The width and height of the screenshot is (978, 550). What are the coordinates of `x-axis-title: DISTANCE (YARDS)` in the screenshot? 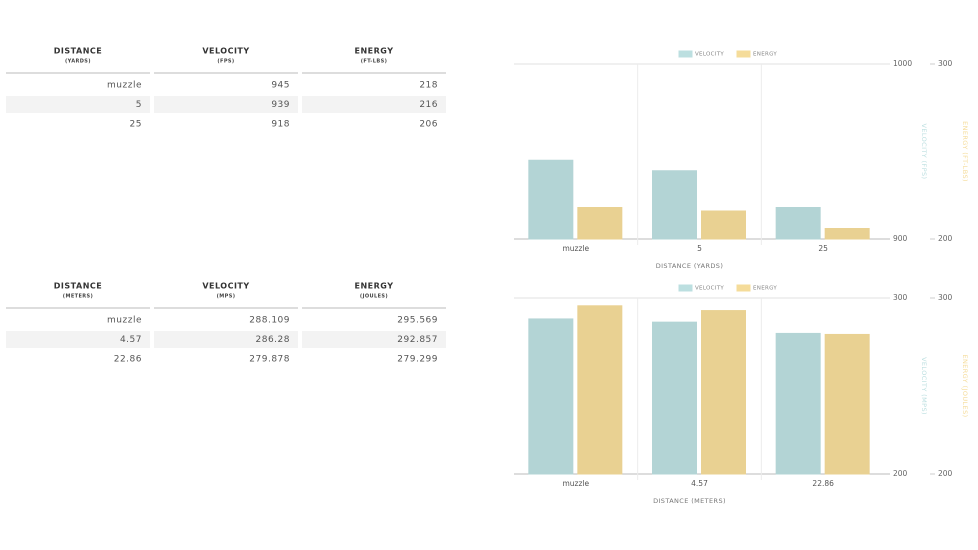 It's located at (690, 266).